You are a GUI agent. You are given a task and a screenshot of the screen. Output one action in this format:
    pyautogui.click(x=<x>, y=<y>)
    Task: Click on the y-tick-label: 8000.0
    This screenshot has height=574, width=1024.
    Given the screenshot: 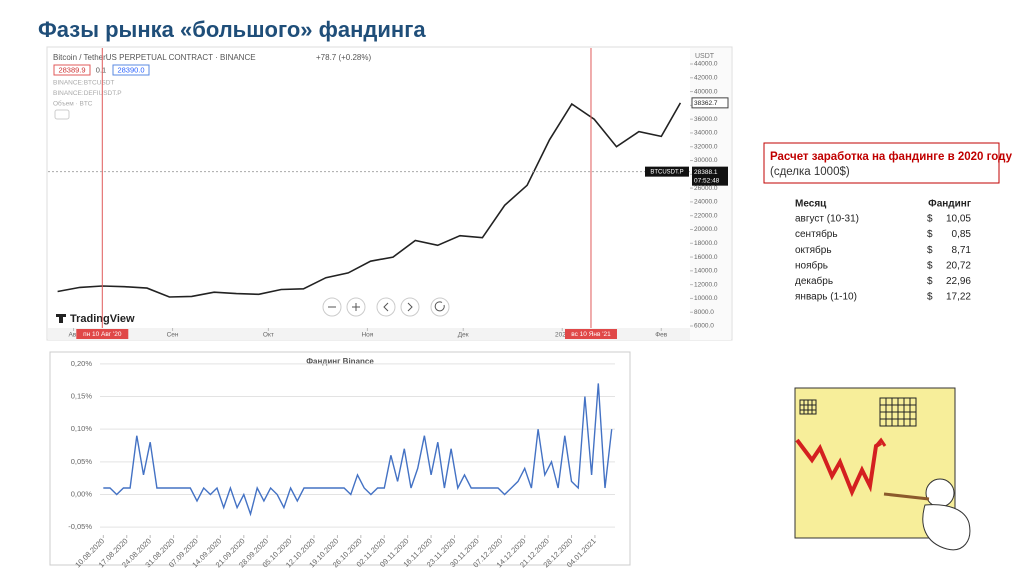 What is the action you would take?
    pyautogui.click(x=704, y=312)
    